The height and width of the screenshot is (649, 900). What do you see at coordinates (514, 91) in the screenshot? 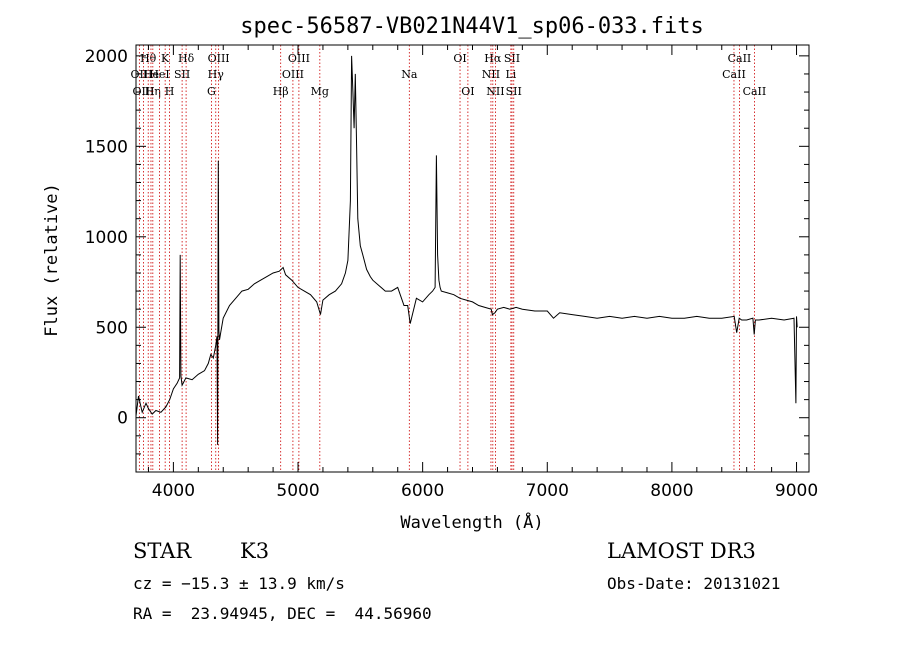
I see `line-label-25: SII` at bounding box center [514, 91].